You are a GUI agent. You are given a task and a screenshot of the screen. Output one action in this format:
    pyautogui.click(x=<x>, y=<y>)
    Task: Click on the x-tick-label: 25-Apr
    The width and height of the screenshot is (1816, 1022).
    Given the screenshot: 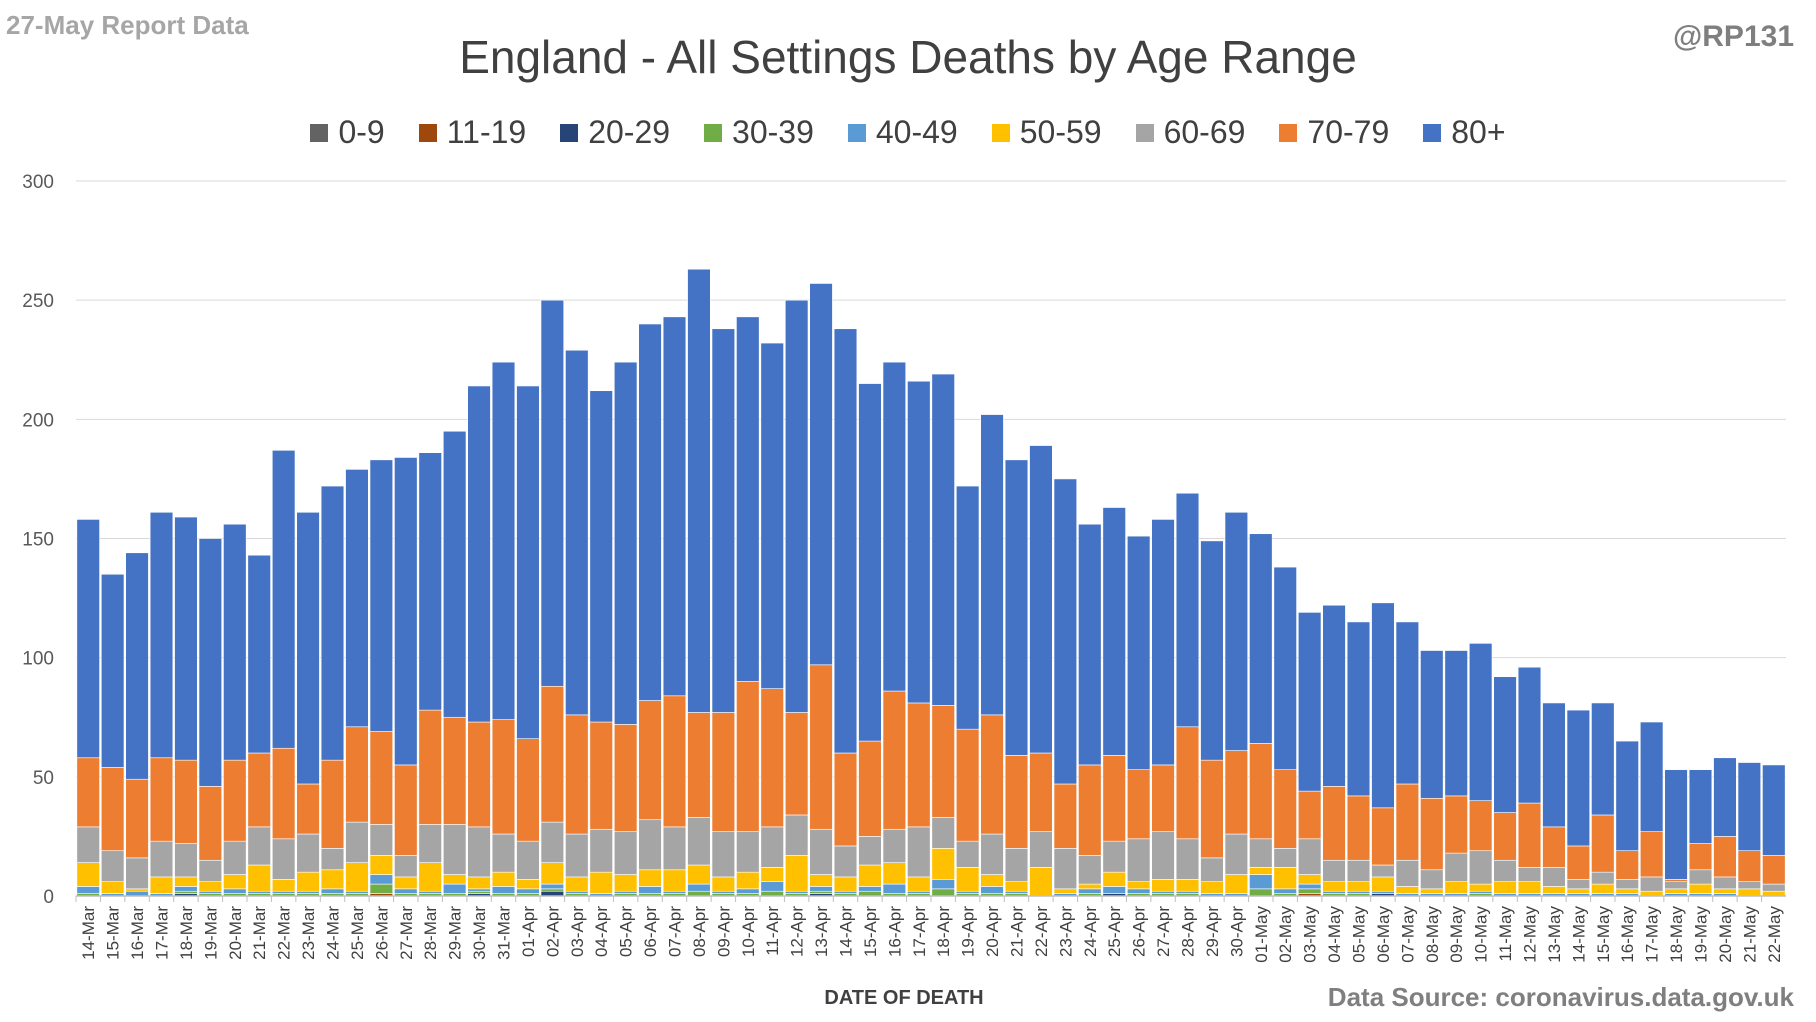 What is the action you would take?
    pyautogui.click(x=1114, y=931)
    